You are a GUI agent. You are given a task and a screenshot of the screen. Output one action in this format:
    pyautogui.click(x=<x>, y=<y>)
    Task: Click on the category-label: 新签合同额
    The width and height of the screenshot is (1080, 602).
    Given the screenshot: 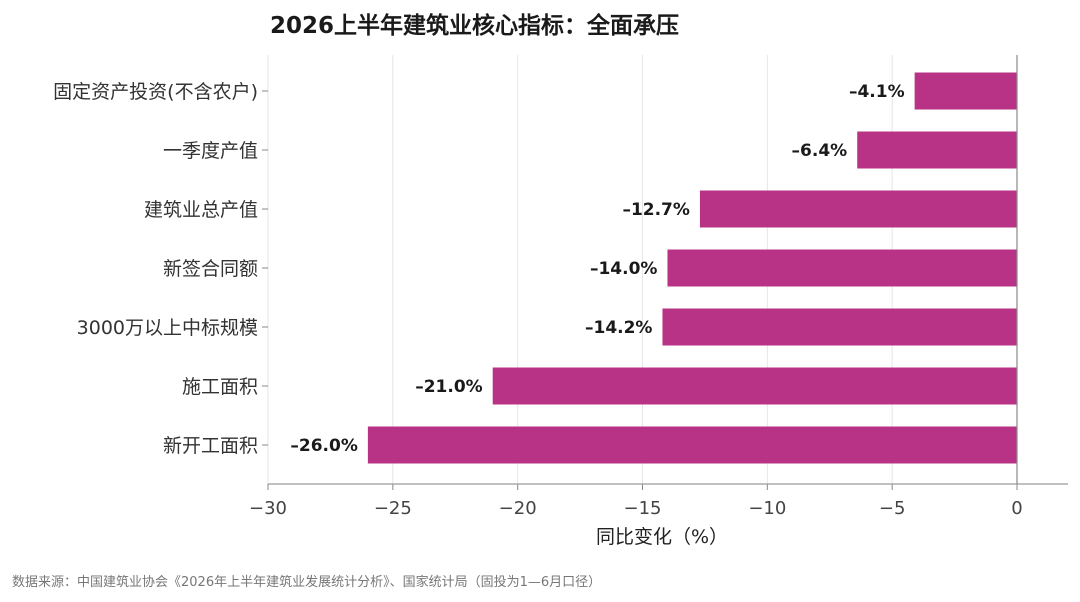 What is the action you would take?
    pyautogui.click(x=210, y=269)
    